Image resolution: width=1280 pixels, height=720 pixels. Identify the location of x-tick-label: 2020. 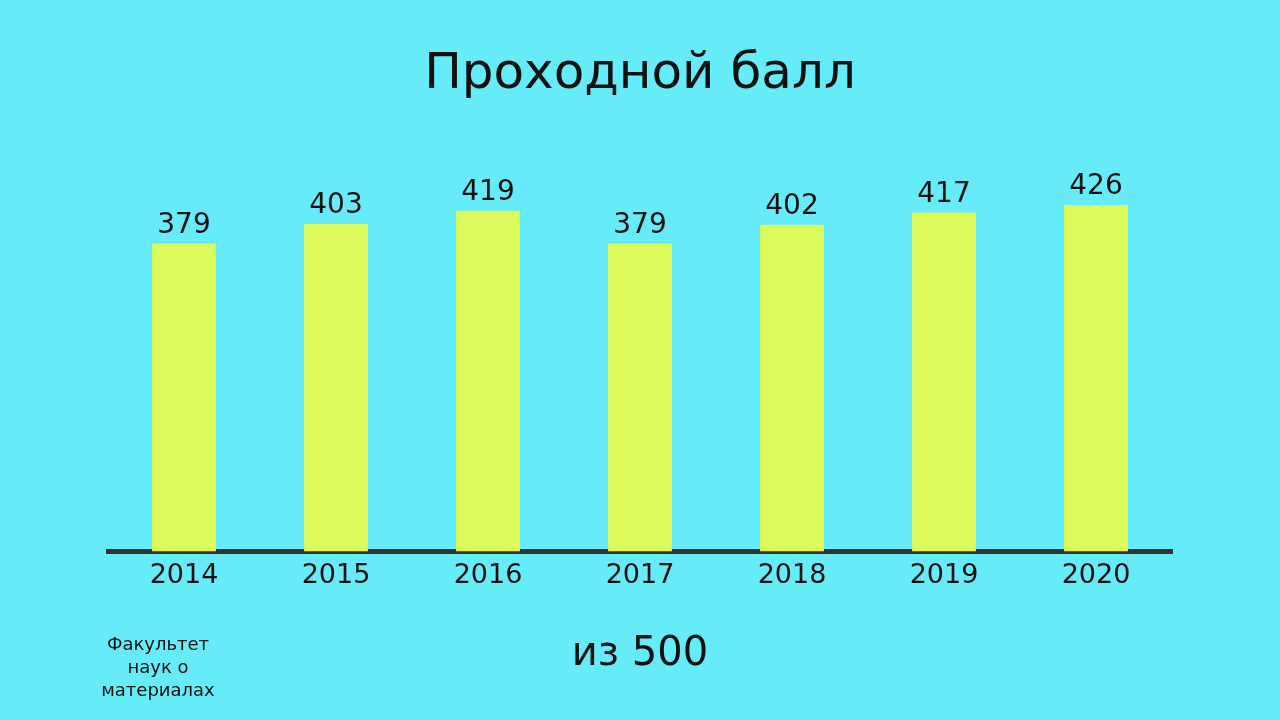
(1096, 573).